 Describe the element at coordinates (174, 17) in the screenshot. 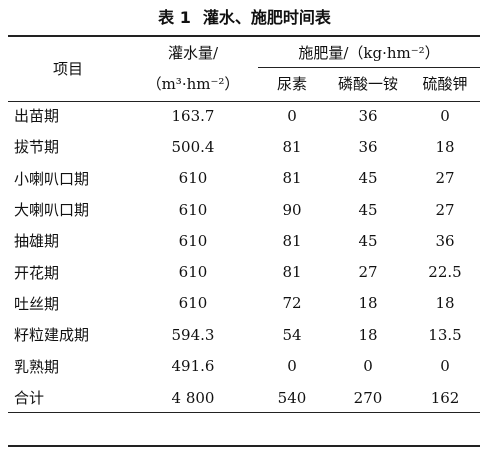

I see `table-number: 表 1` at that location.